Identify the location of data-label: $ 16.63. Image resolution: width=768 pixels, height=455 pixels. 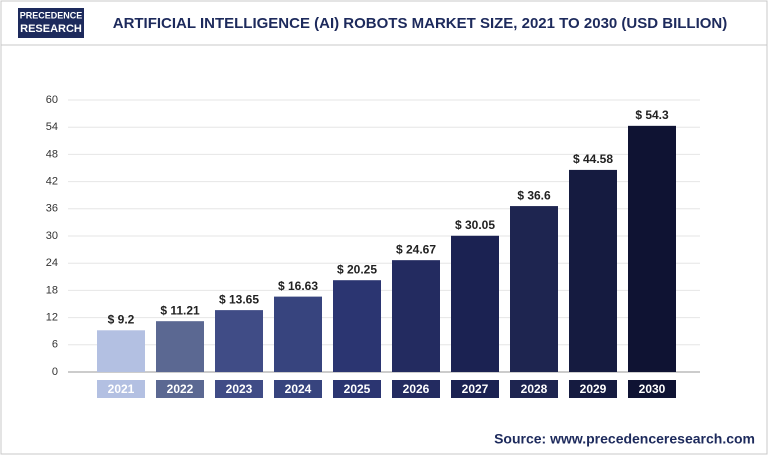
(298, 286).